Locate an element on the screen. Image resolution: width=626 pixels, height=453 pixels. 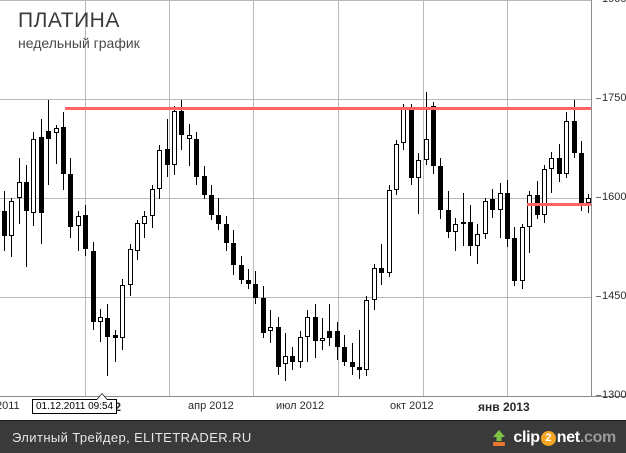
logo-part-clip: clip is located at coordinates (526, 437).